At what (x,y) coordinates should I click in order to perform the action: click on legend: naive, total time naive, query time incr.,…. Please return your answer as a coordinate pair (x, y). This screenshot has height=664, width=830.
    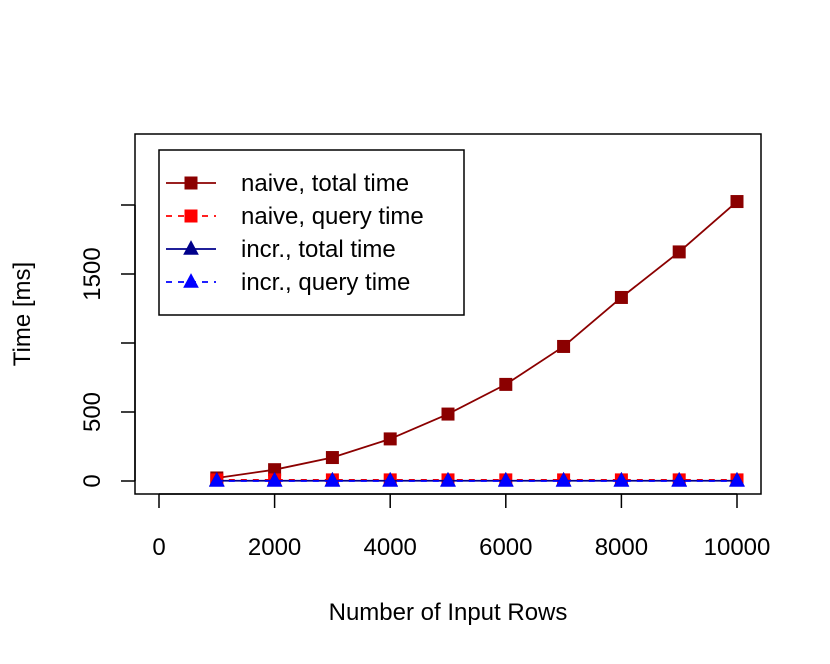
    Looking at the image, I should click on (311, 232).